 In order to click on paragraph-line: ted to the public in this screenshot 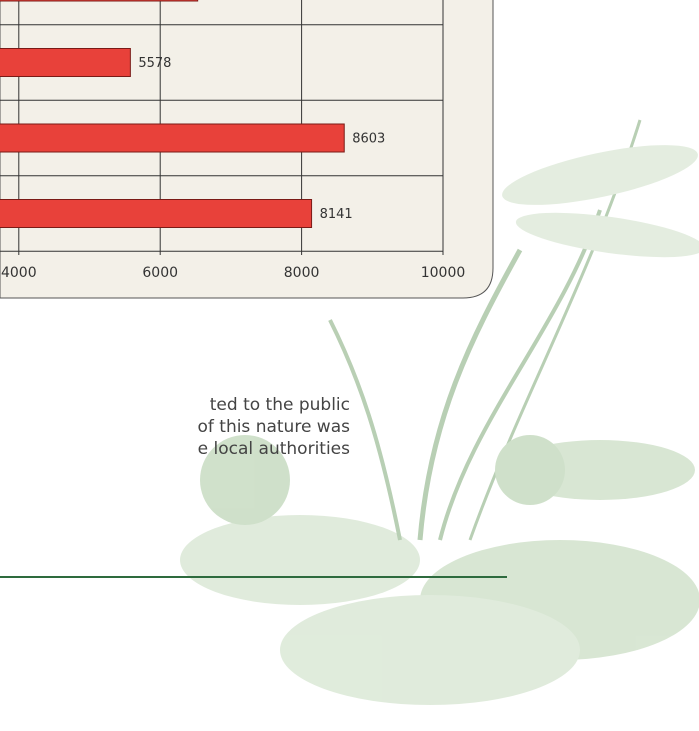, I will do `click(280, 405)`.